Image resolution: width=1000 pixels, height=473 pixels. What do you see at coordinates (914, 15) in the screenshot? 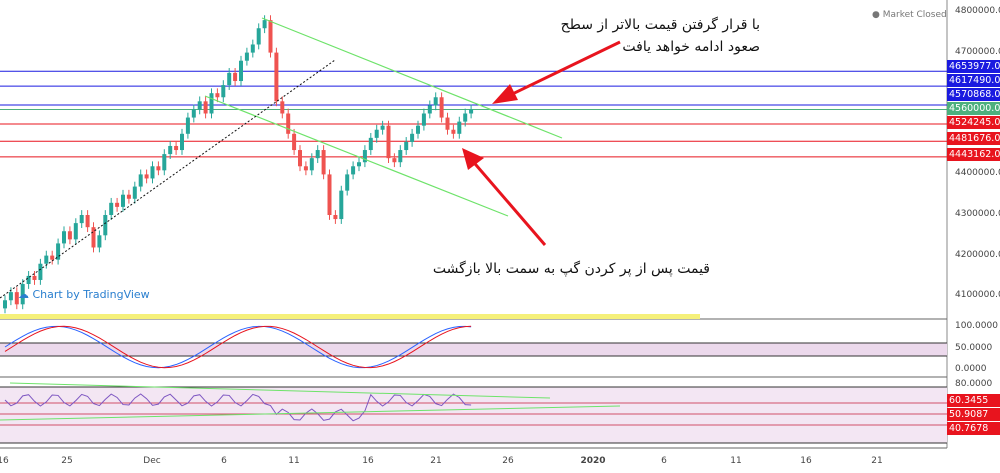
I see `market-status-text: Market Closed` at bounding box center [914, 15].